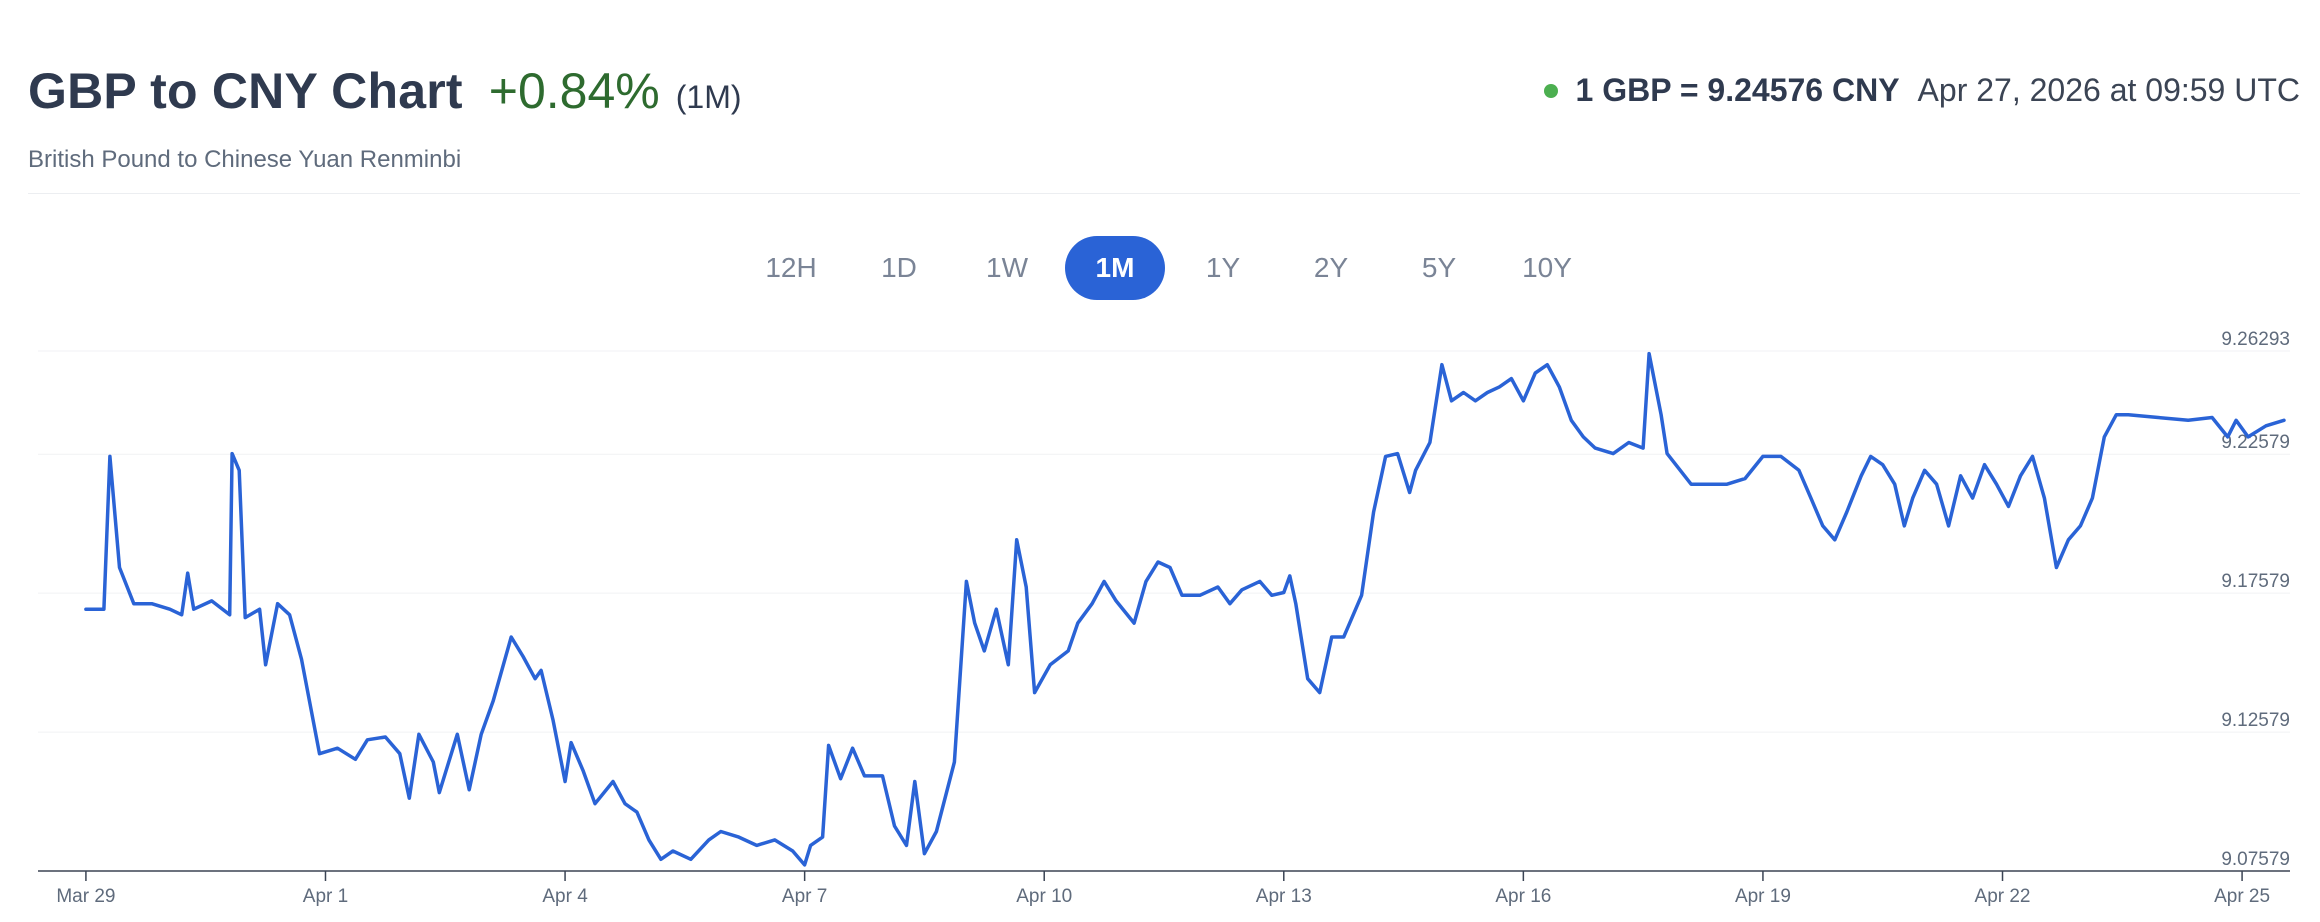 The image size is (2320, 922). Describe the element at coordinates (85, 896) in the screenshot. I see `x-tick-label: Mar 29` at that location.